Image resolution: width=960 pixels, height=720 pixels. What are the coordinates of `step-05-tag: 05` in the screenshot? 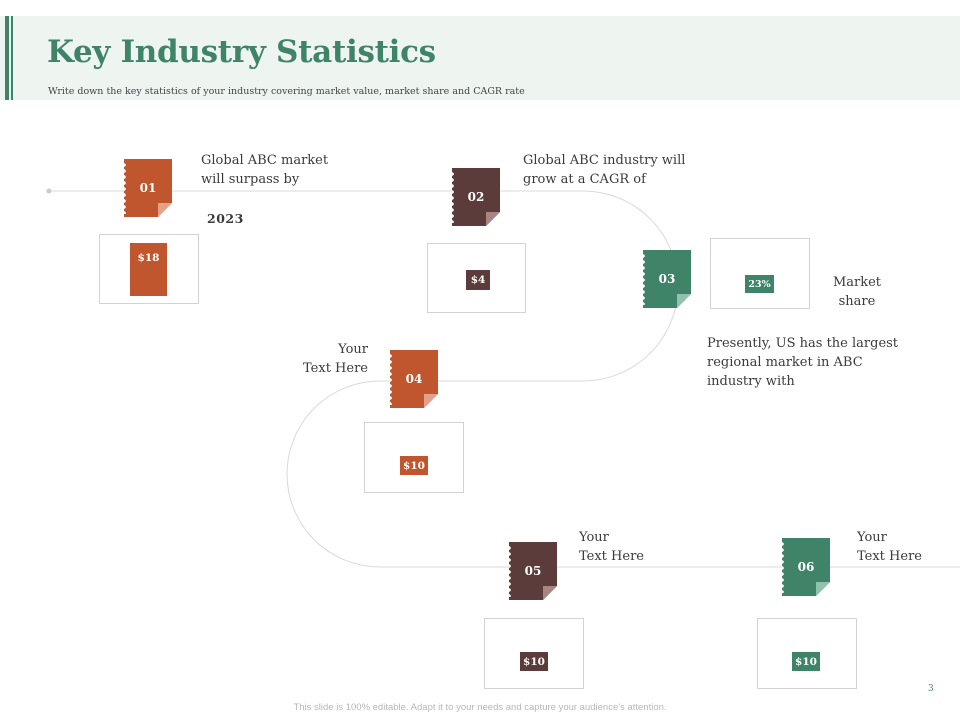 It's located at (533, 571).